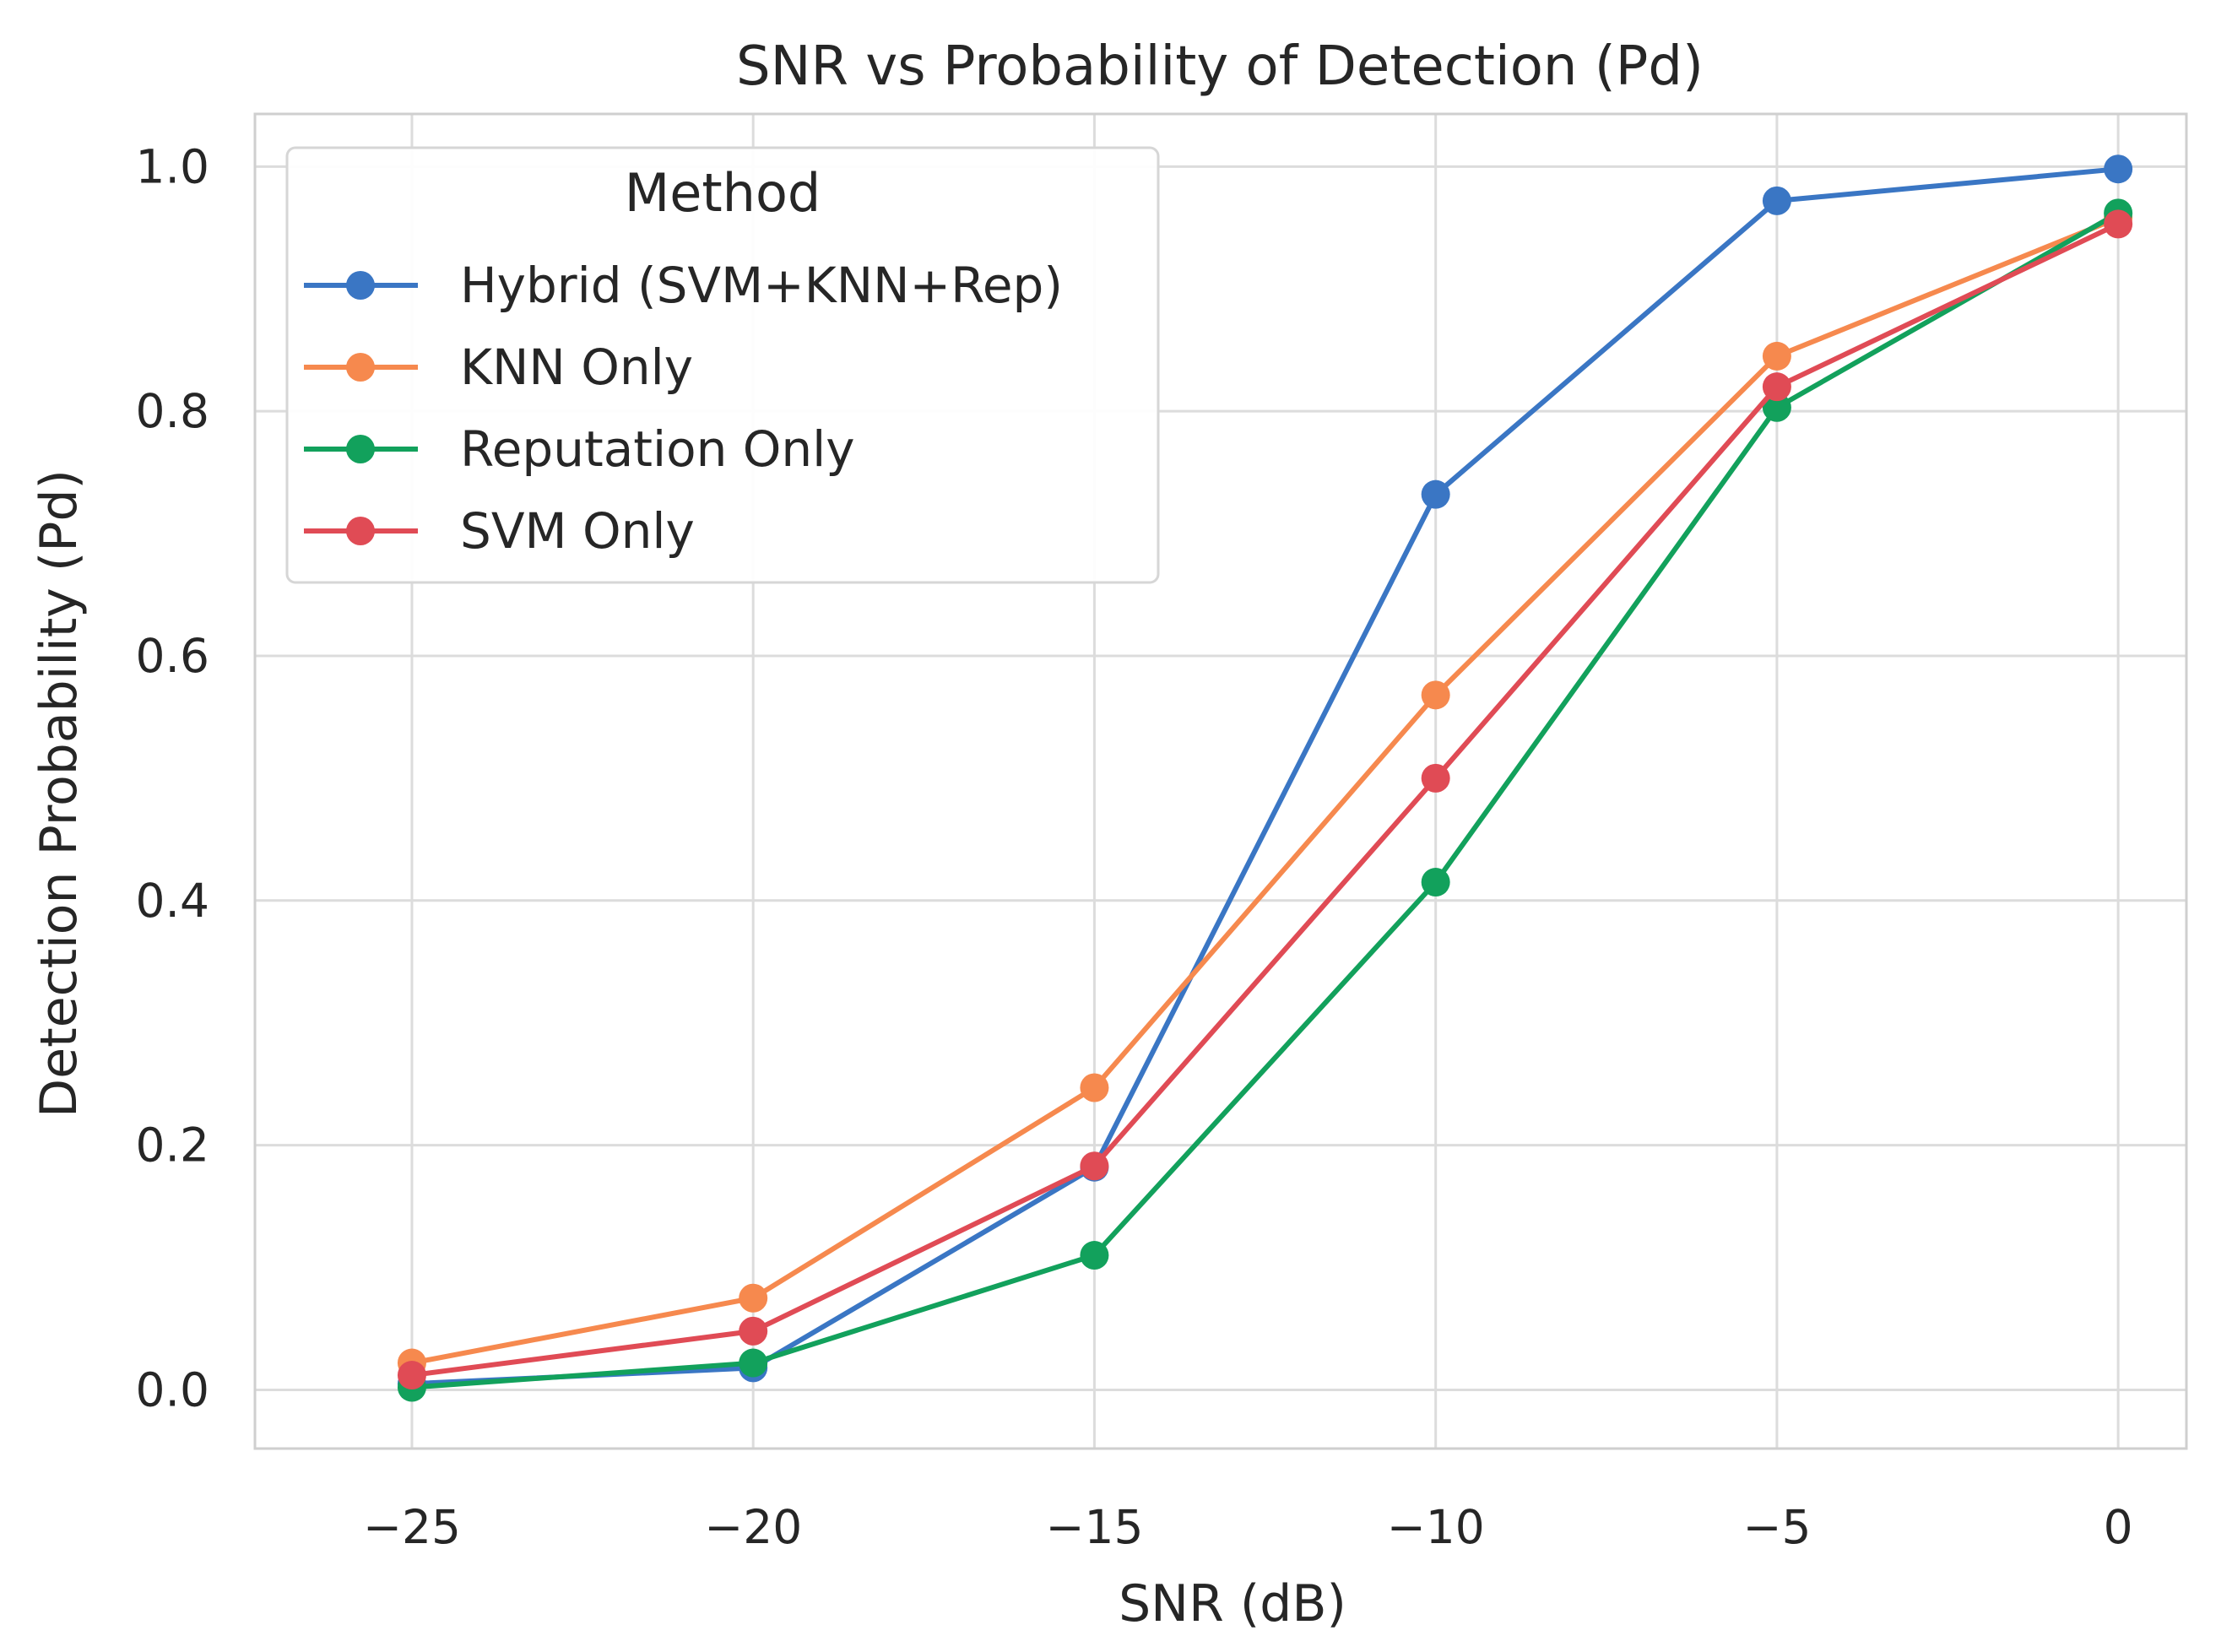 The width and height of the screenshot is (2232, 1652). Describe the element at coordinates (577, 531) in the screenshot. I see `legend-label: SVM Only` at that location.